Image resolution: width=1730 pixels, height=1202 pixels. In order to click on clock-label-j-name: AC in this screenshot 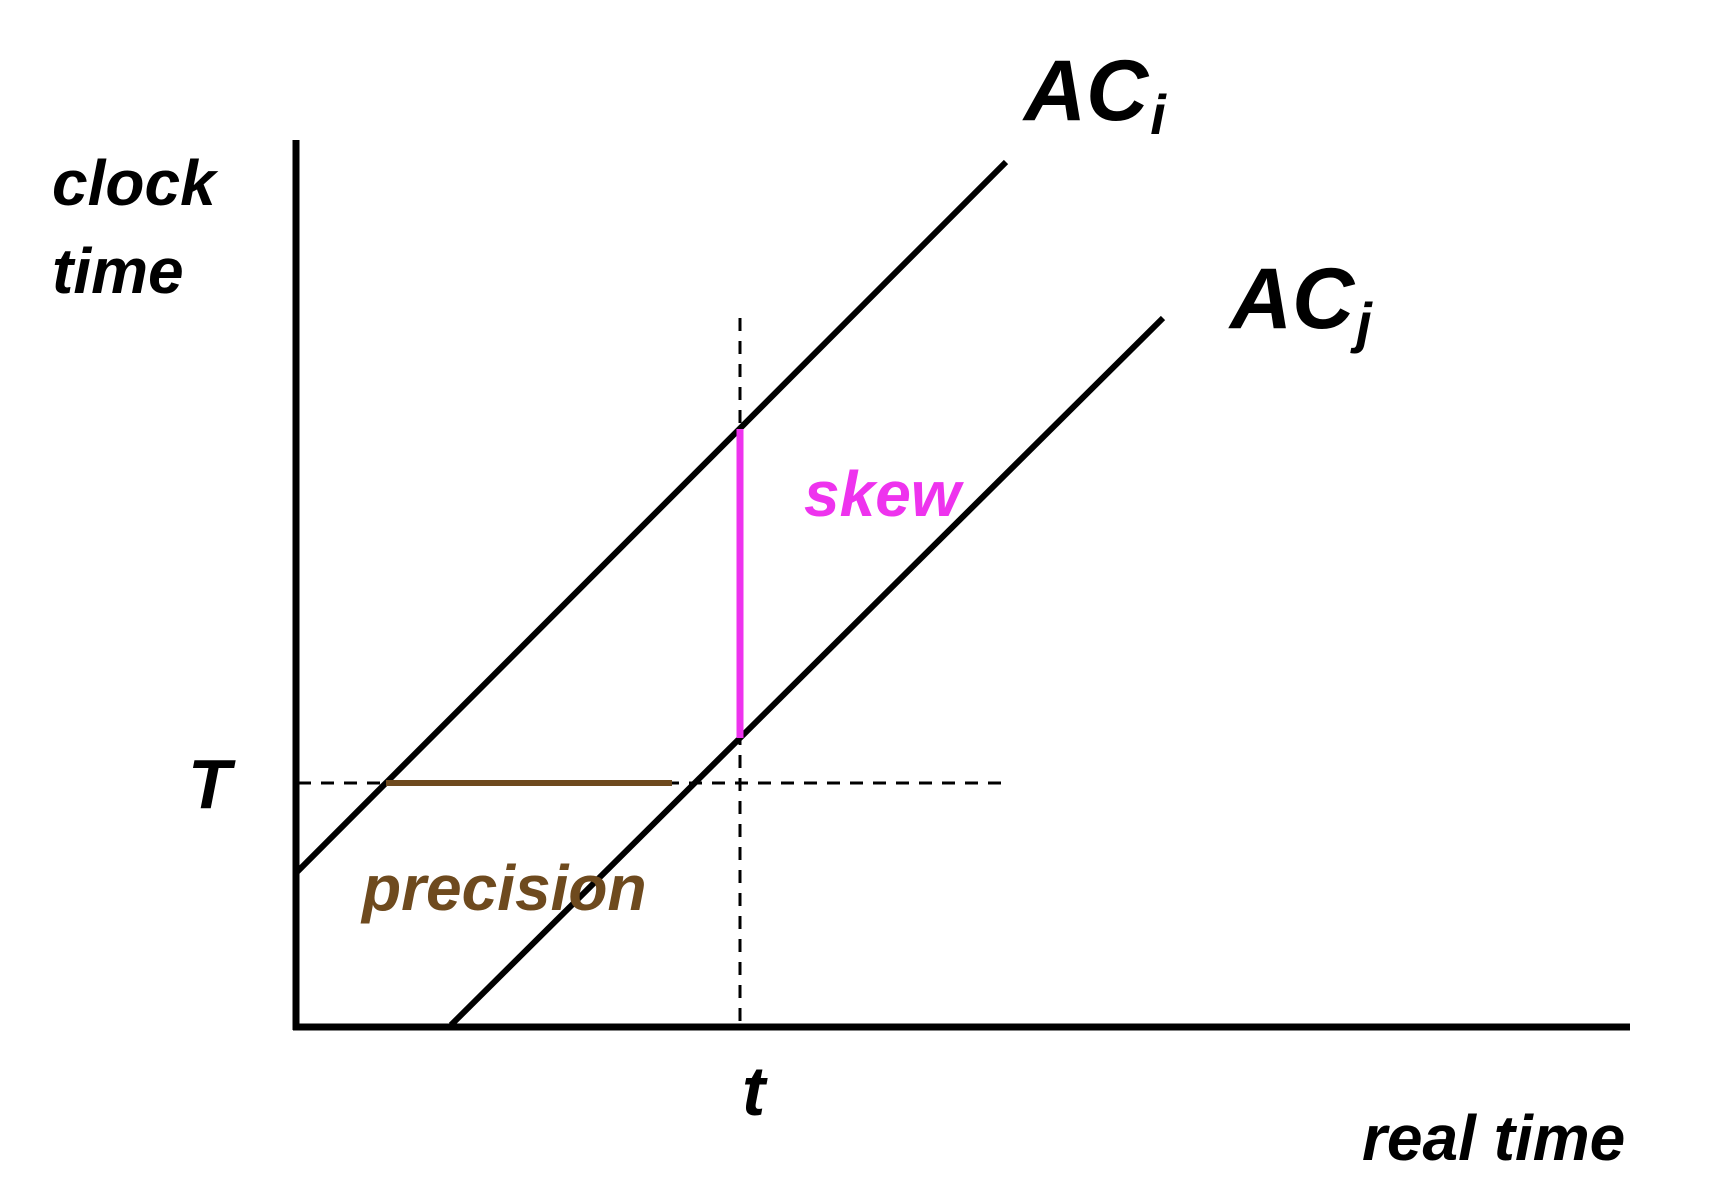, I will do `click(1292, 299)`.